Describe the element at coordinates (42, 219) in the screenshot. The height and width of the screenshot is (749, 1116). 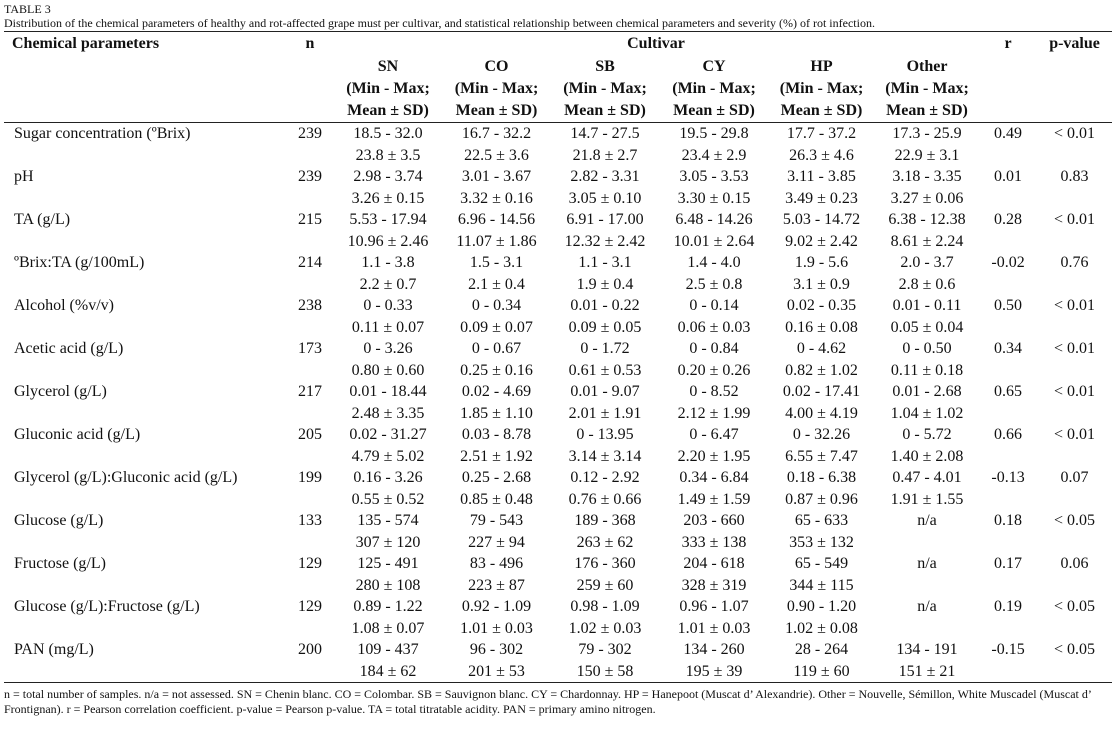
I see `parameter-name: TA (g/L)` at that location.